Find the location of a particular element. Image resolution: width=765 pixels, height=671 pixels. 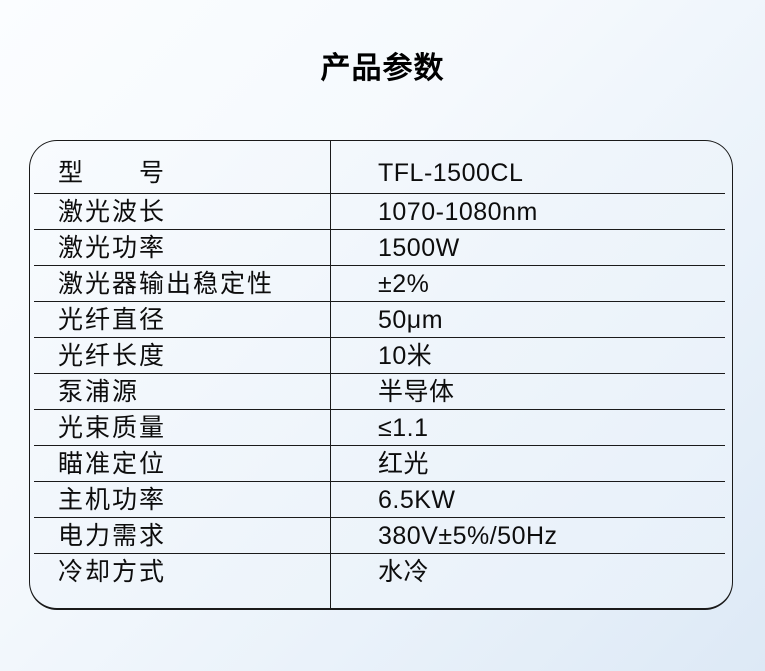

spec-value: ±2% is located at coordinates (404, 283).